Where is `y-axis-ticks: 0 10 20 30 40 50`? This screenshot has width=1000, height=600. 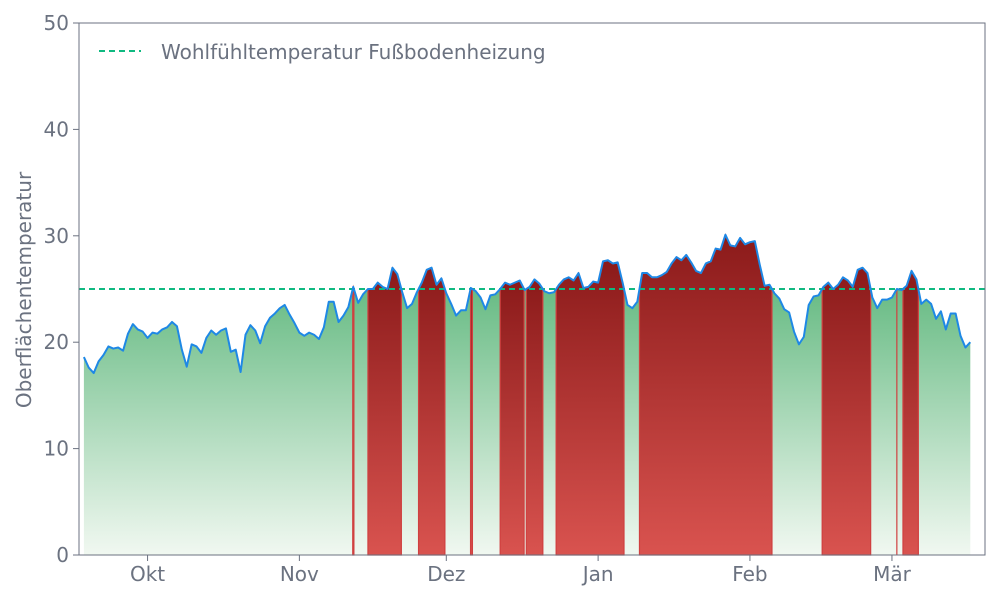
y-axis-ticks: 0 10 20 30 40 50 is located at coordinates (61, 289).